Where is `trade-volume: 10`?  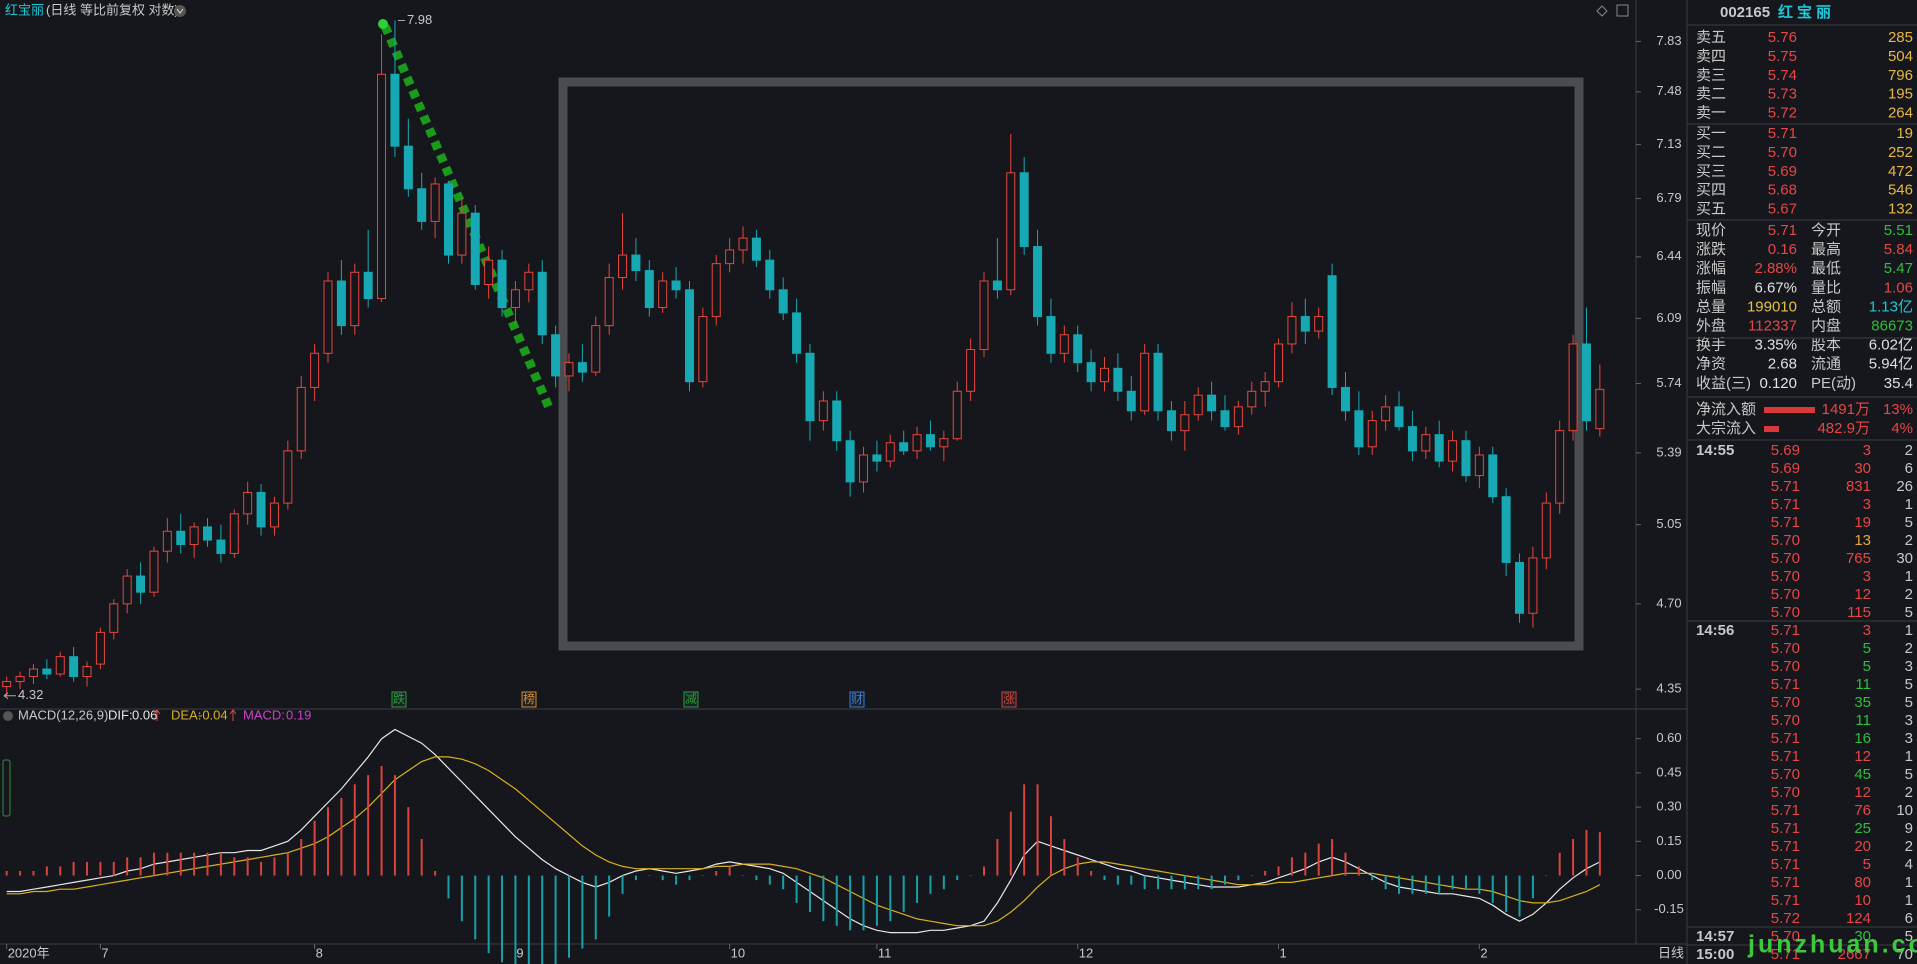
trade-volume: 10 is located at coordinates (1862, 900).